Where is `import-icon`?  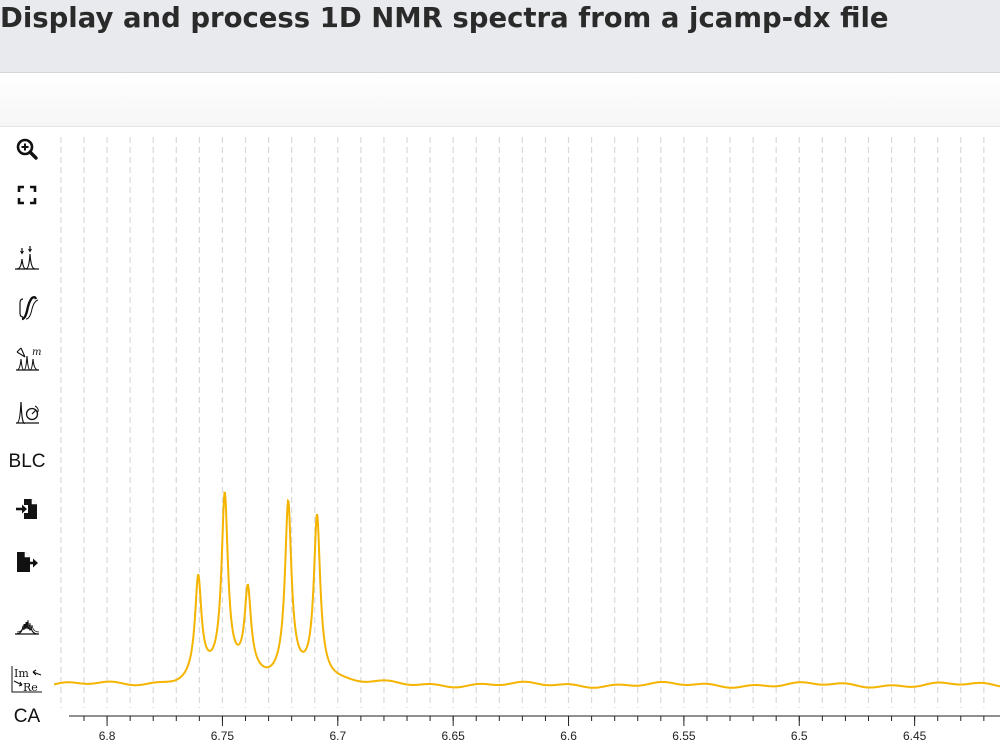
import-icon is located at coordinates (27, 509).